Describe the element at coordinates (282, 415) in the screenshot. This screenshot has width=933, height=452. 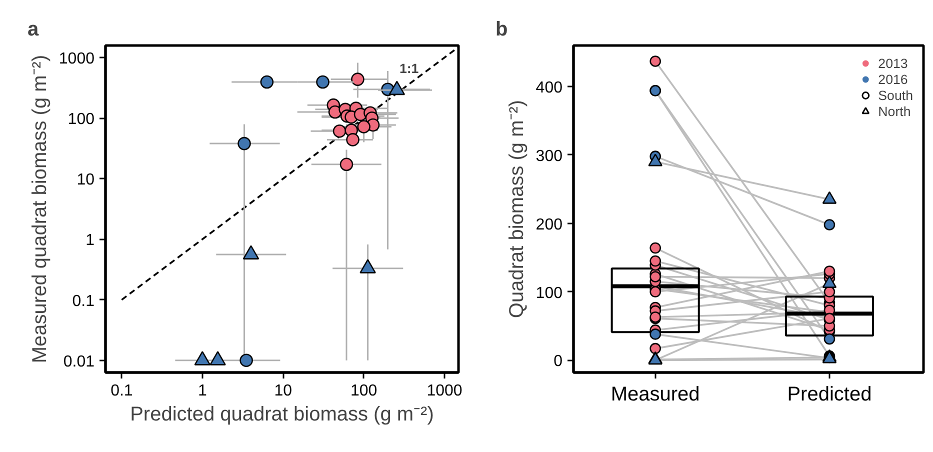
I see `x-axis-title: Predicted quadrat biomass (g m⁻²)` at that location.